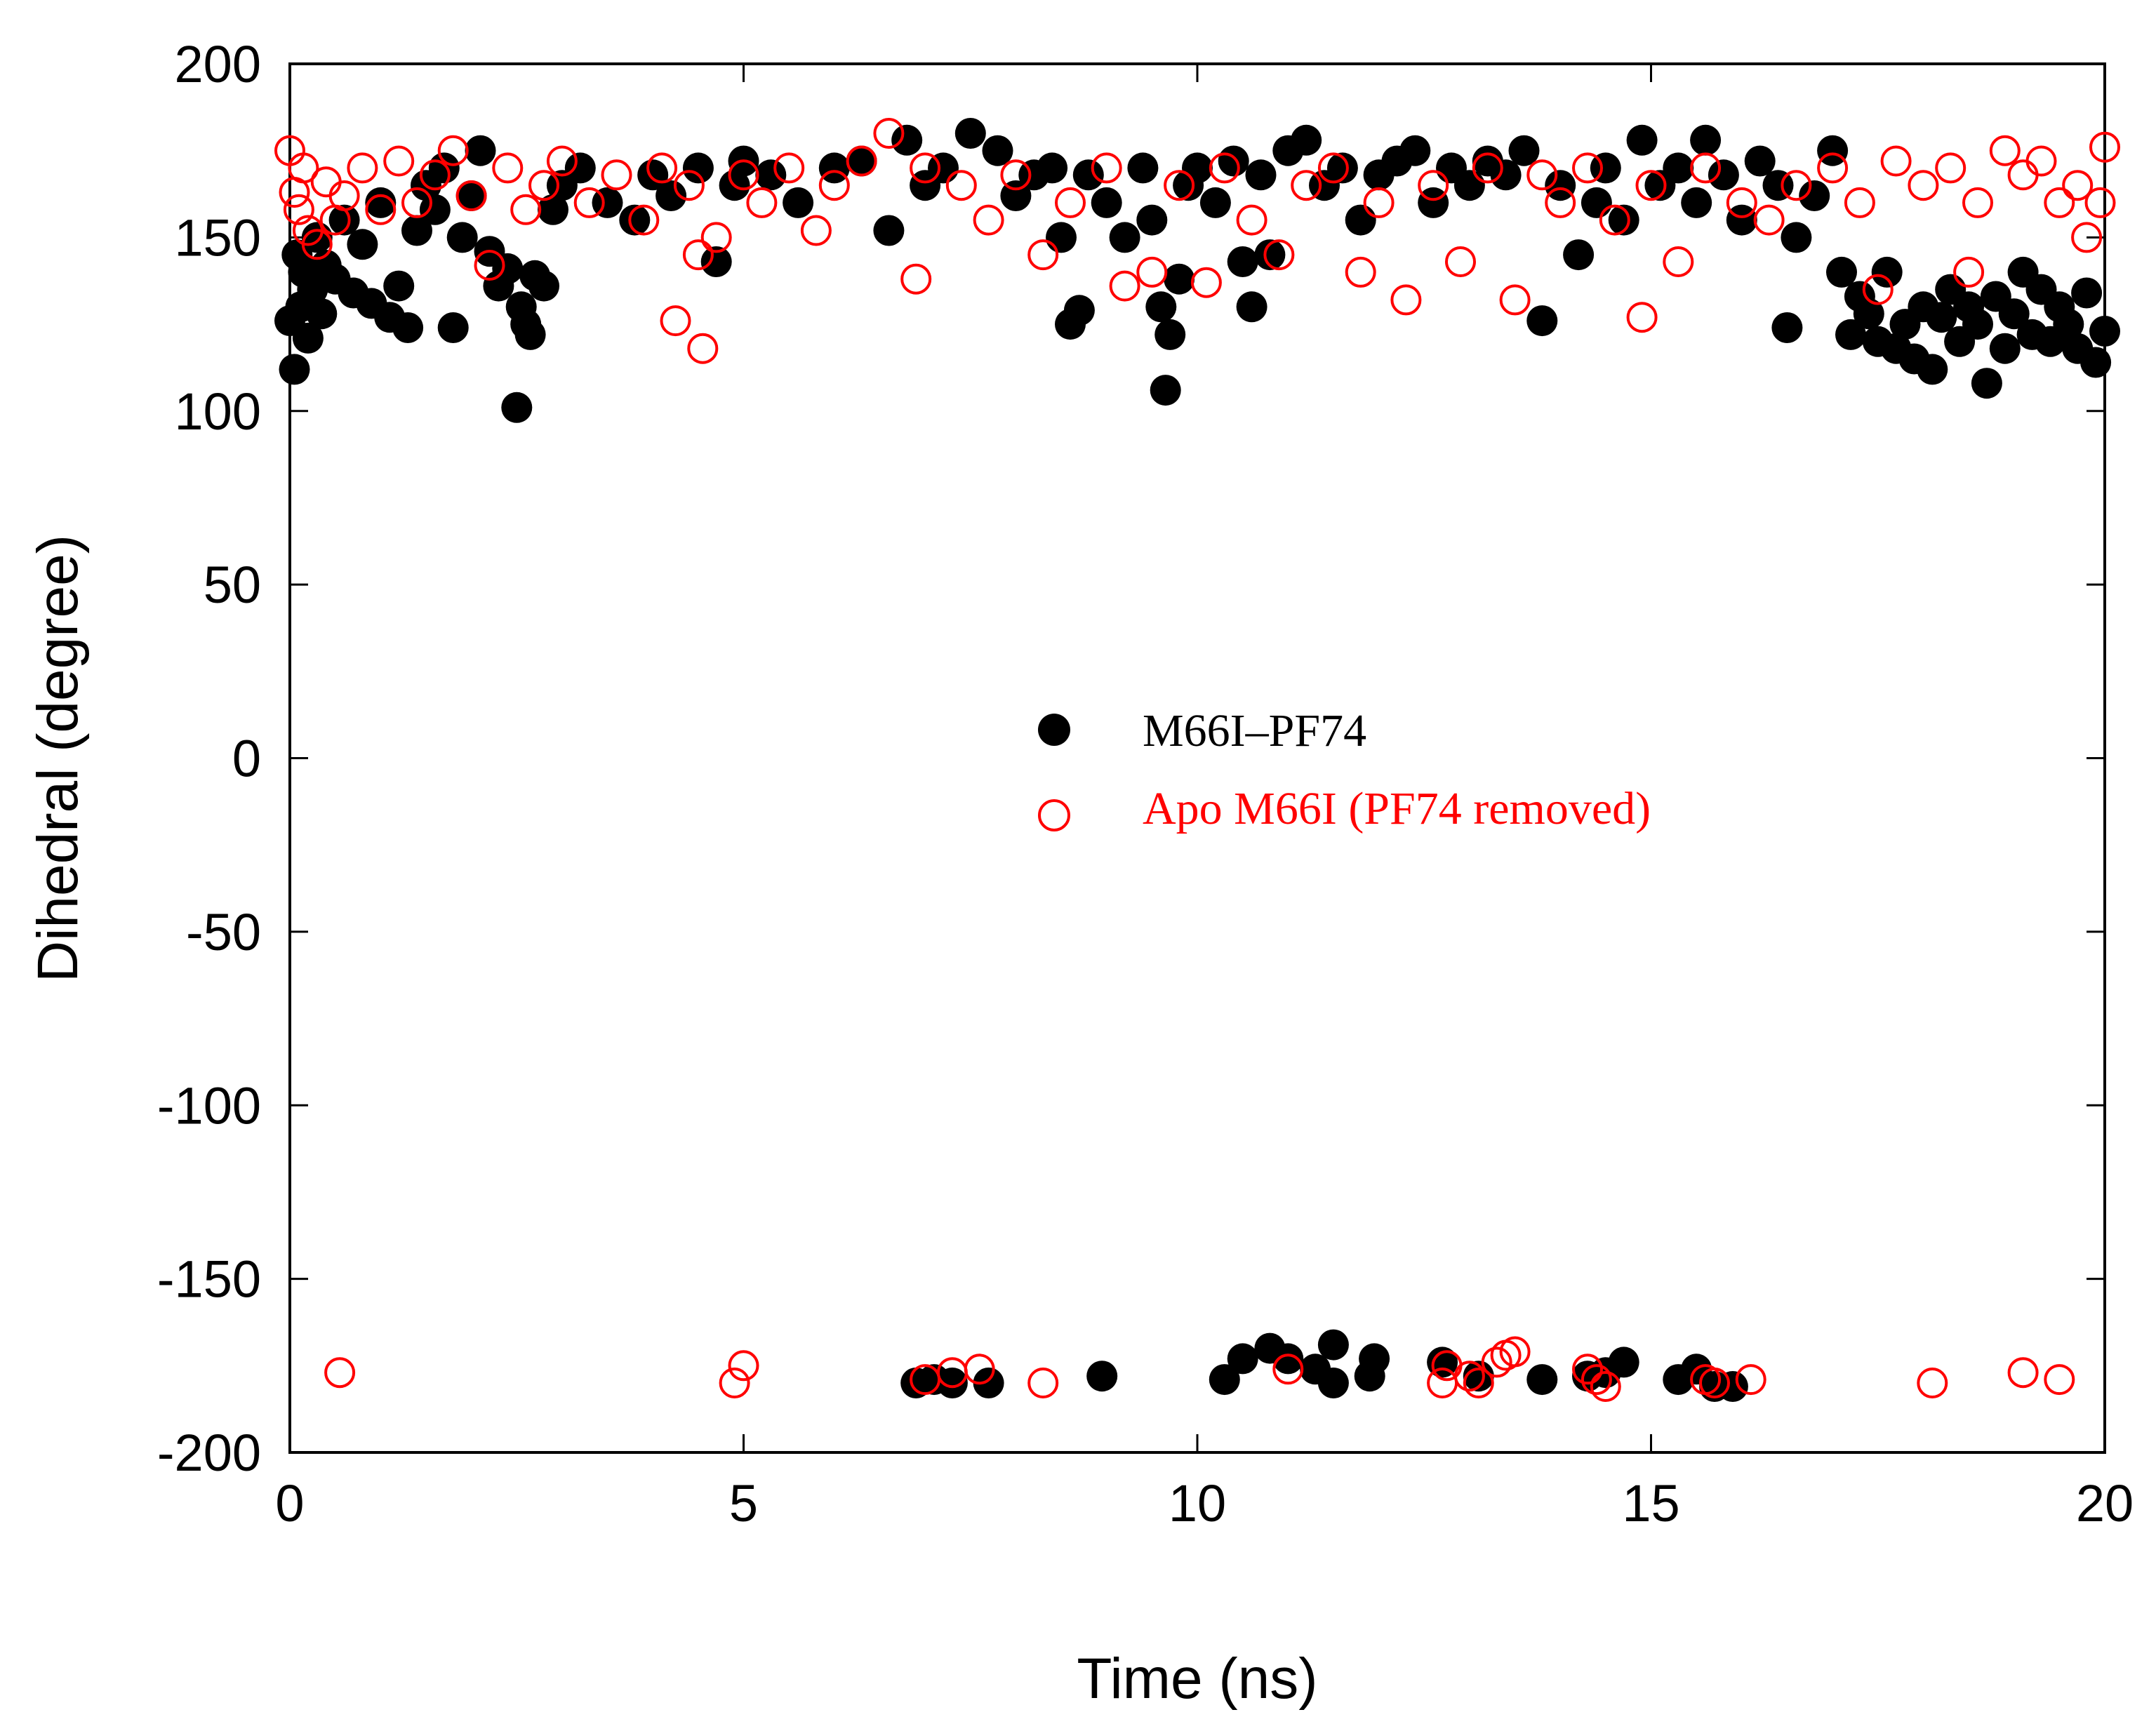 This screenshot has width=2156, height=1731. Describe the element at coordinates (58, 758) in the screenshot. I see `y-axis-title: Dihedral (degree)` at that location.